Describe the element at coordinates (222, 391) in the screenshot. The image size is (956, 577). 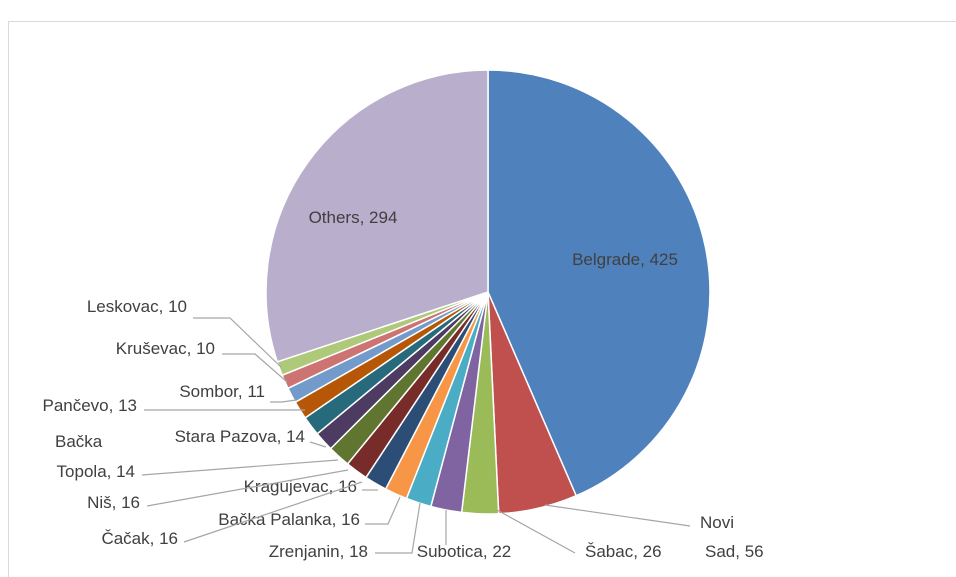
I see `data-label: Sombor, 11` at that location.